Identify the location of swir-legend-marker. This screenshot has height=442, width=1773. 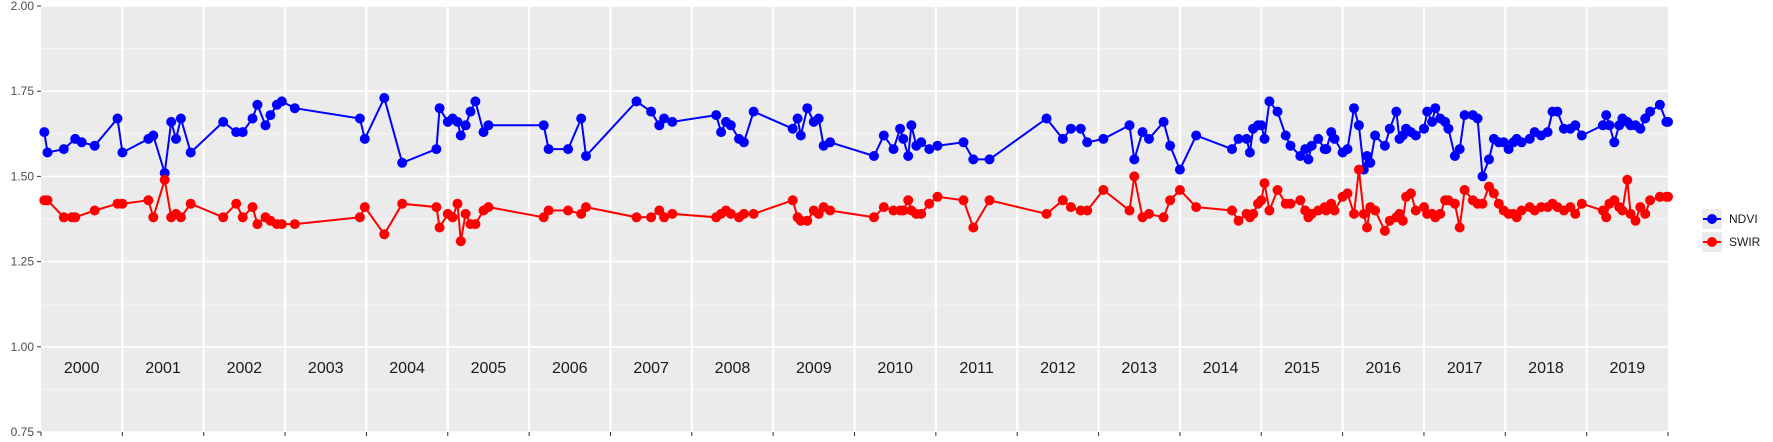
(1712, 242).